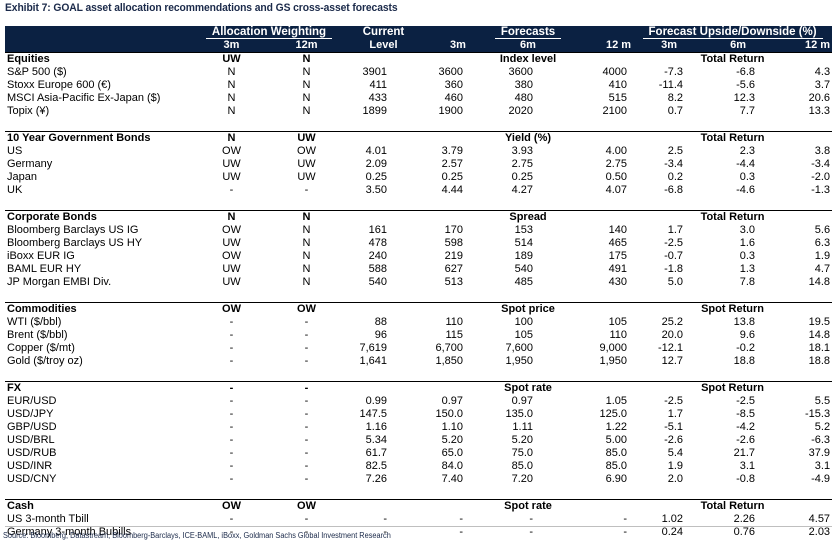  What do you see at coordinates (819, 453) in the screenshot?
I see `table-cell: 37.9` at bounding box center [819, 453].